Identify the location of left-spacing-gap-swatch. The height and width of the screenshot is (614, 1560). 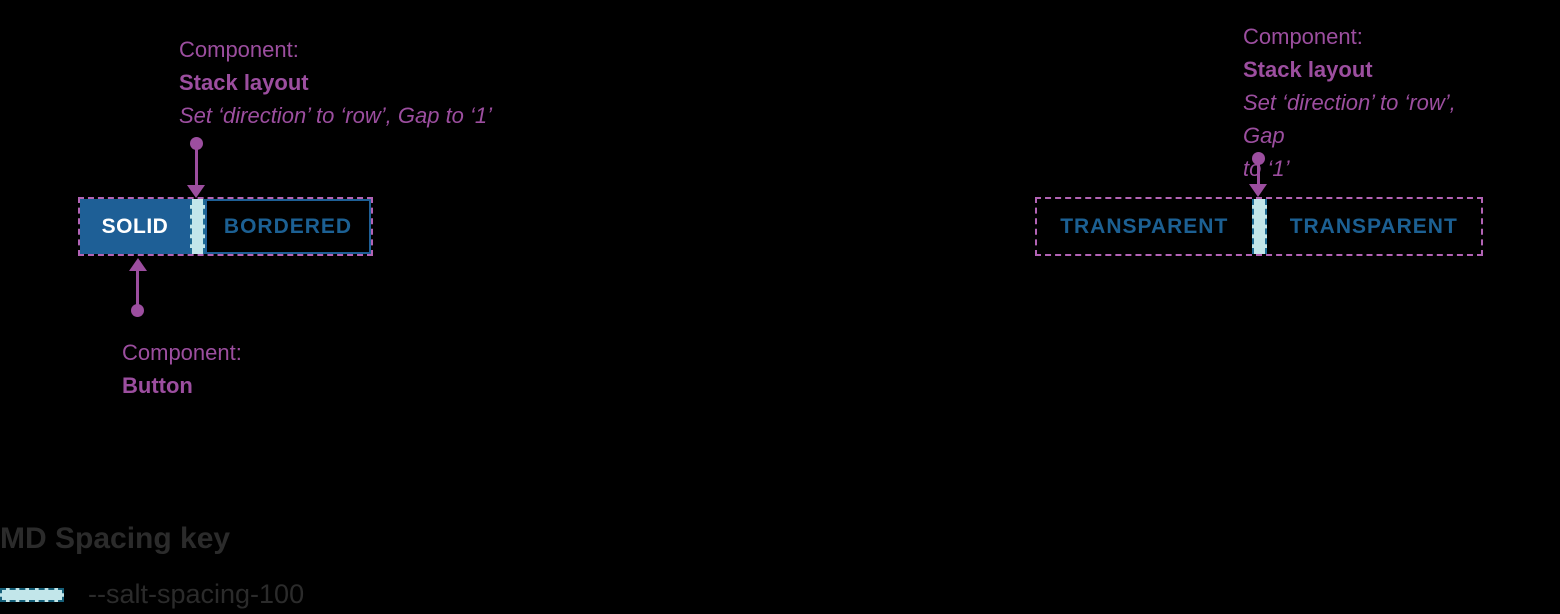
(197, 226).